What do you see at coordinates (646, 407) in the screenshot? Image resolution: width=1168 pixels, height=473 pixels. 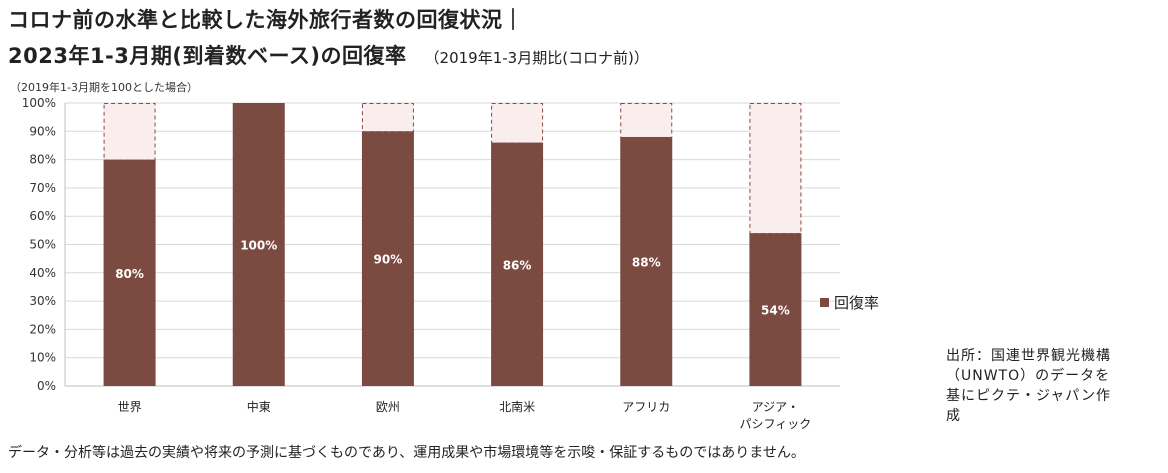 I see `x-tick-label: アフリカ` at bounding box center [646, 407].